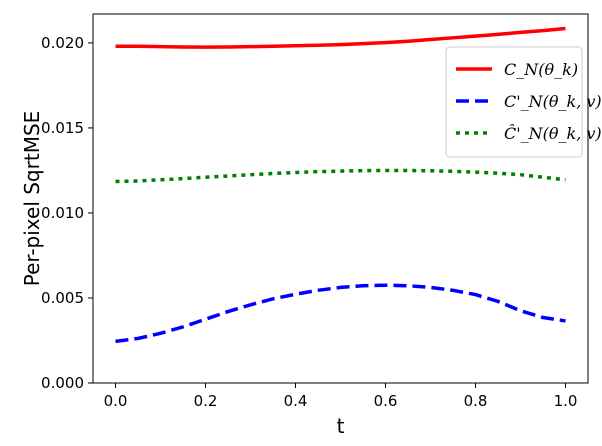 The height and width of the screenshot is (446, 602). What do you see at coordinates (62, 128) in the screenshot?
I see `y-tick-label: 0.015` at bounding box center [62, 128].